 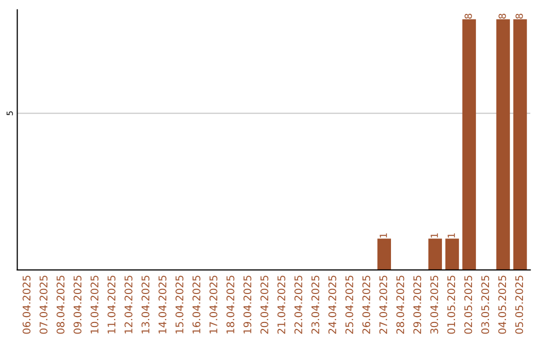 I want to click on x-tick-label: 22.04.2025, so click(x=298, y=305).